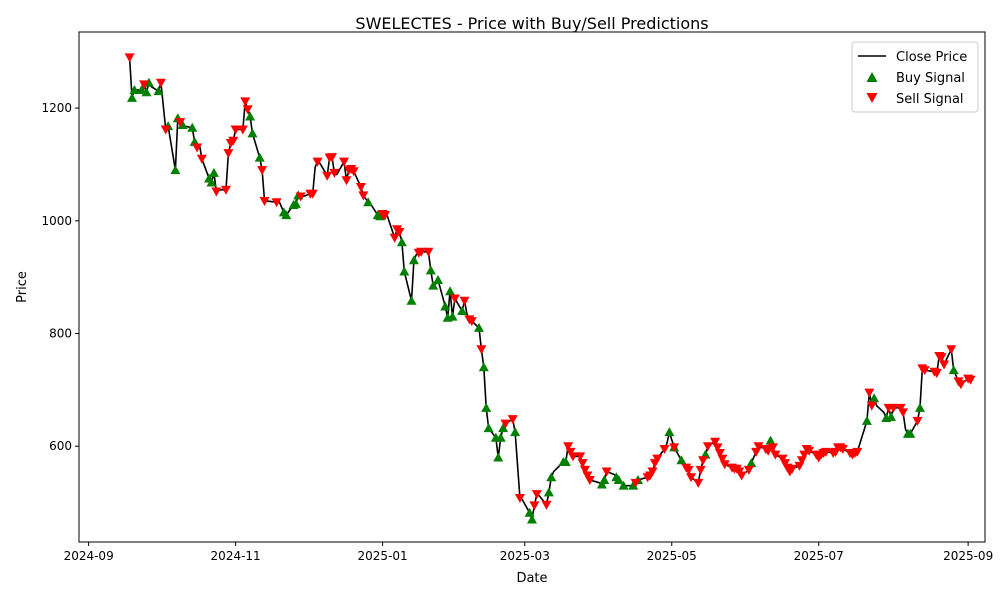 The height and width of the screenshot is (600, 1000). Describe the element at coordinates (236, 556) in the screenshot. I see `x-tick-label: 2024-11` at that location.